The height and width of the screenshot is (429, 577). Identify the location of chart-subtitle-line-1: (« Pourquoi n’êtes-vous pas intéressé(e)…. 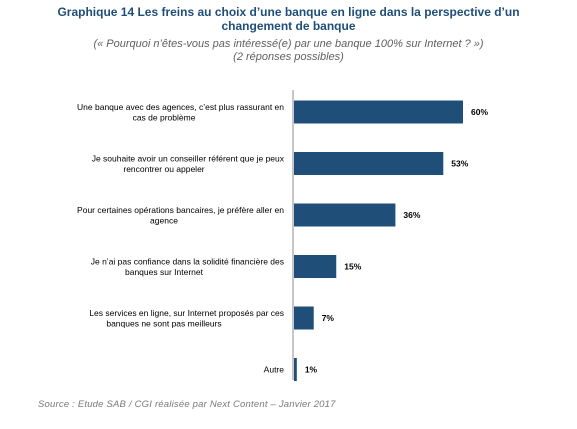
(288, 44).